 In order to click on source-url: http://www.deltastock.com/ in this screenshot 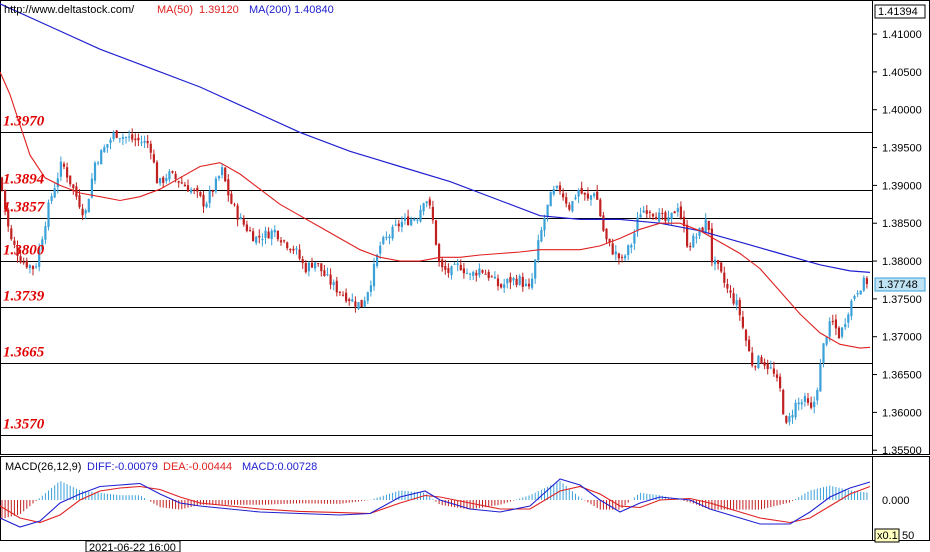, I will do `click(69, 10)`.